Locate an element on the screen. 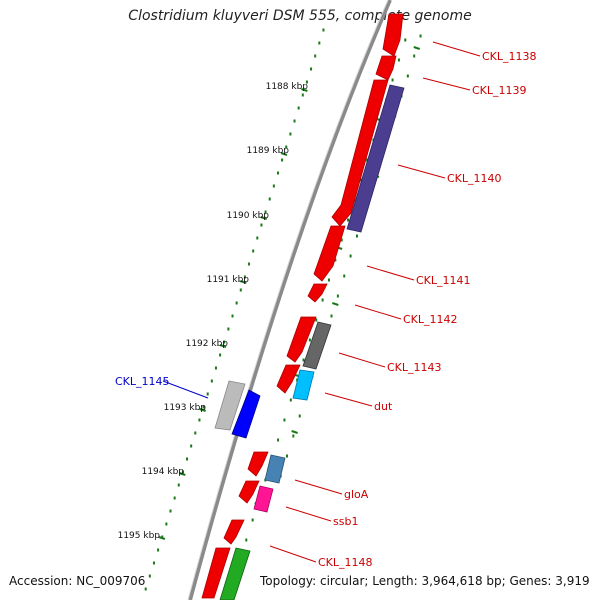 This screenshot has width=600, height=600. ruler-label: 1195 kbp is located at coordinates (139, 536).